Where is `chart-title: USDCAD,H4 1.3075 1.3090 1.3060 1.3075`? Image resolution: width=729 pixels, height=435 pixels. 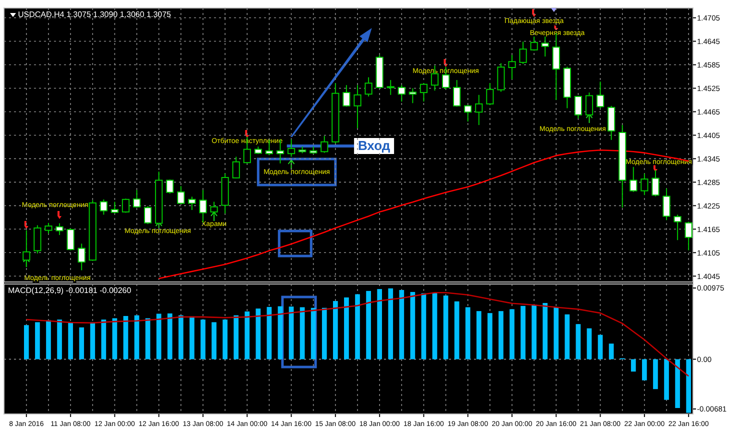 chart-title: USDCAD,H4 1.3075 1.3090 1.3060 1.3075 is located at coordinates (95, 14).